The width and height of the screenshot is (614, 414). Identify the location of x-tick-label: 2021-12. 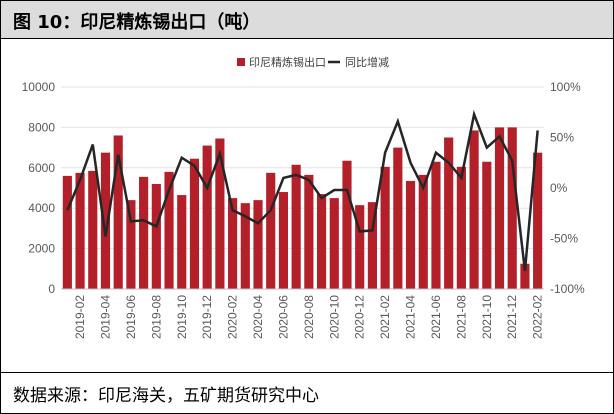
(512, 317).